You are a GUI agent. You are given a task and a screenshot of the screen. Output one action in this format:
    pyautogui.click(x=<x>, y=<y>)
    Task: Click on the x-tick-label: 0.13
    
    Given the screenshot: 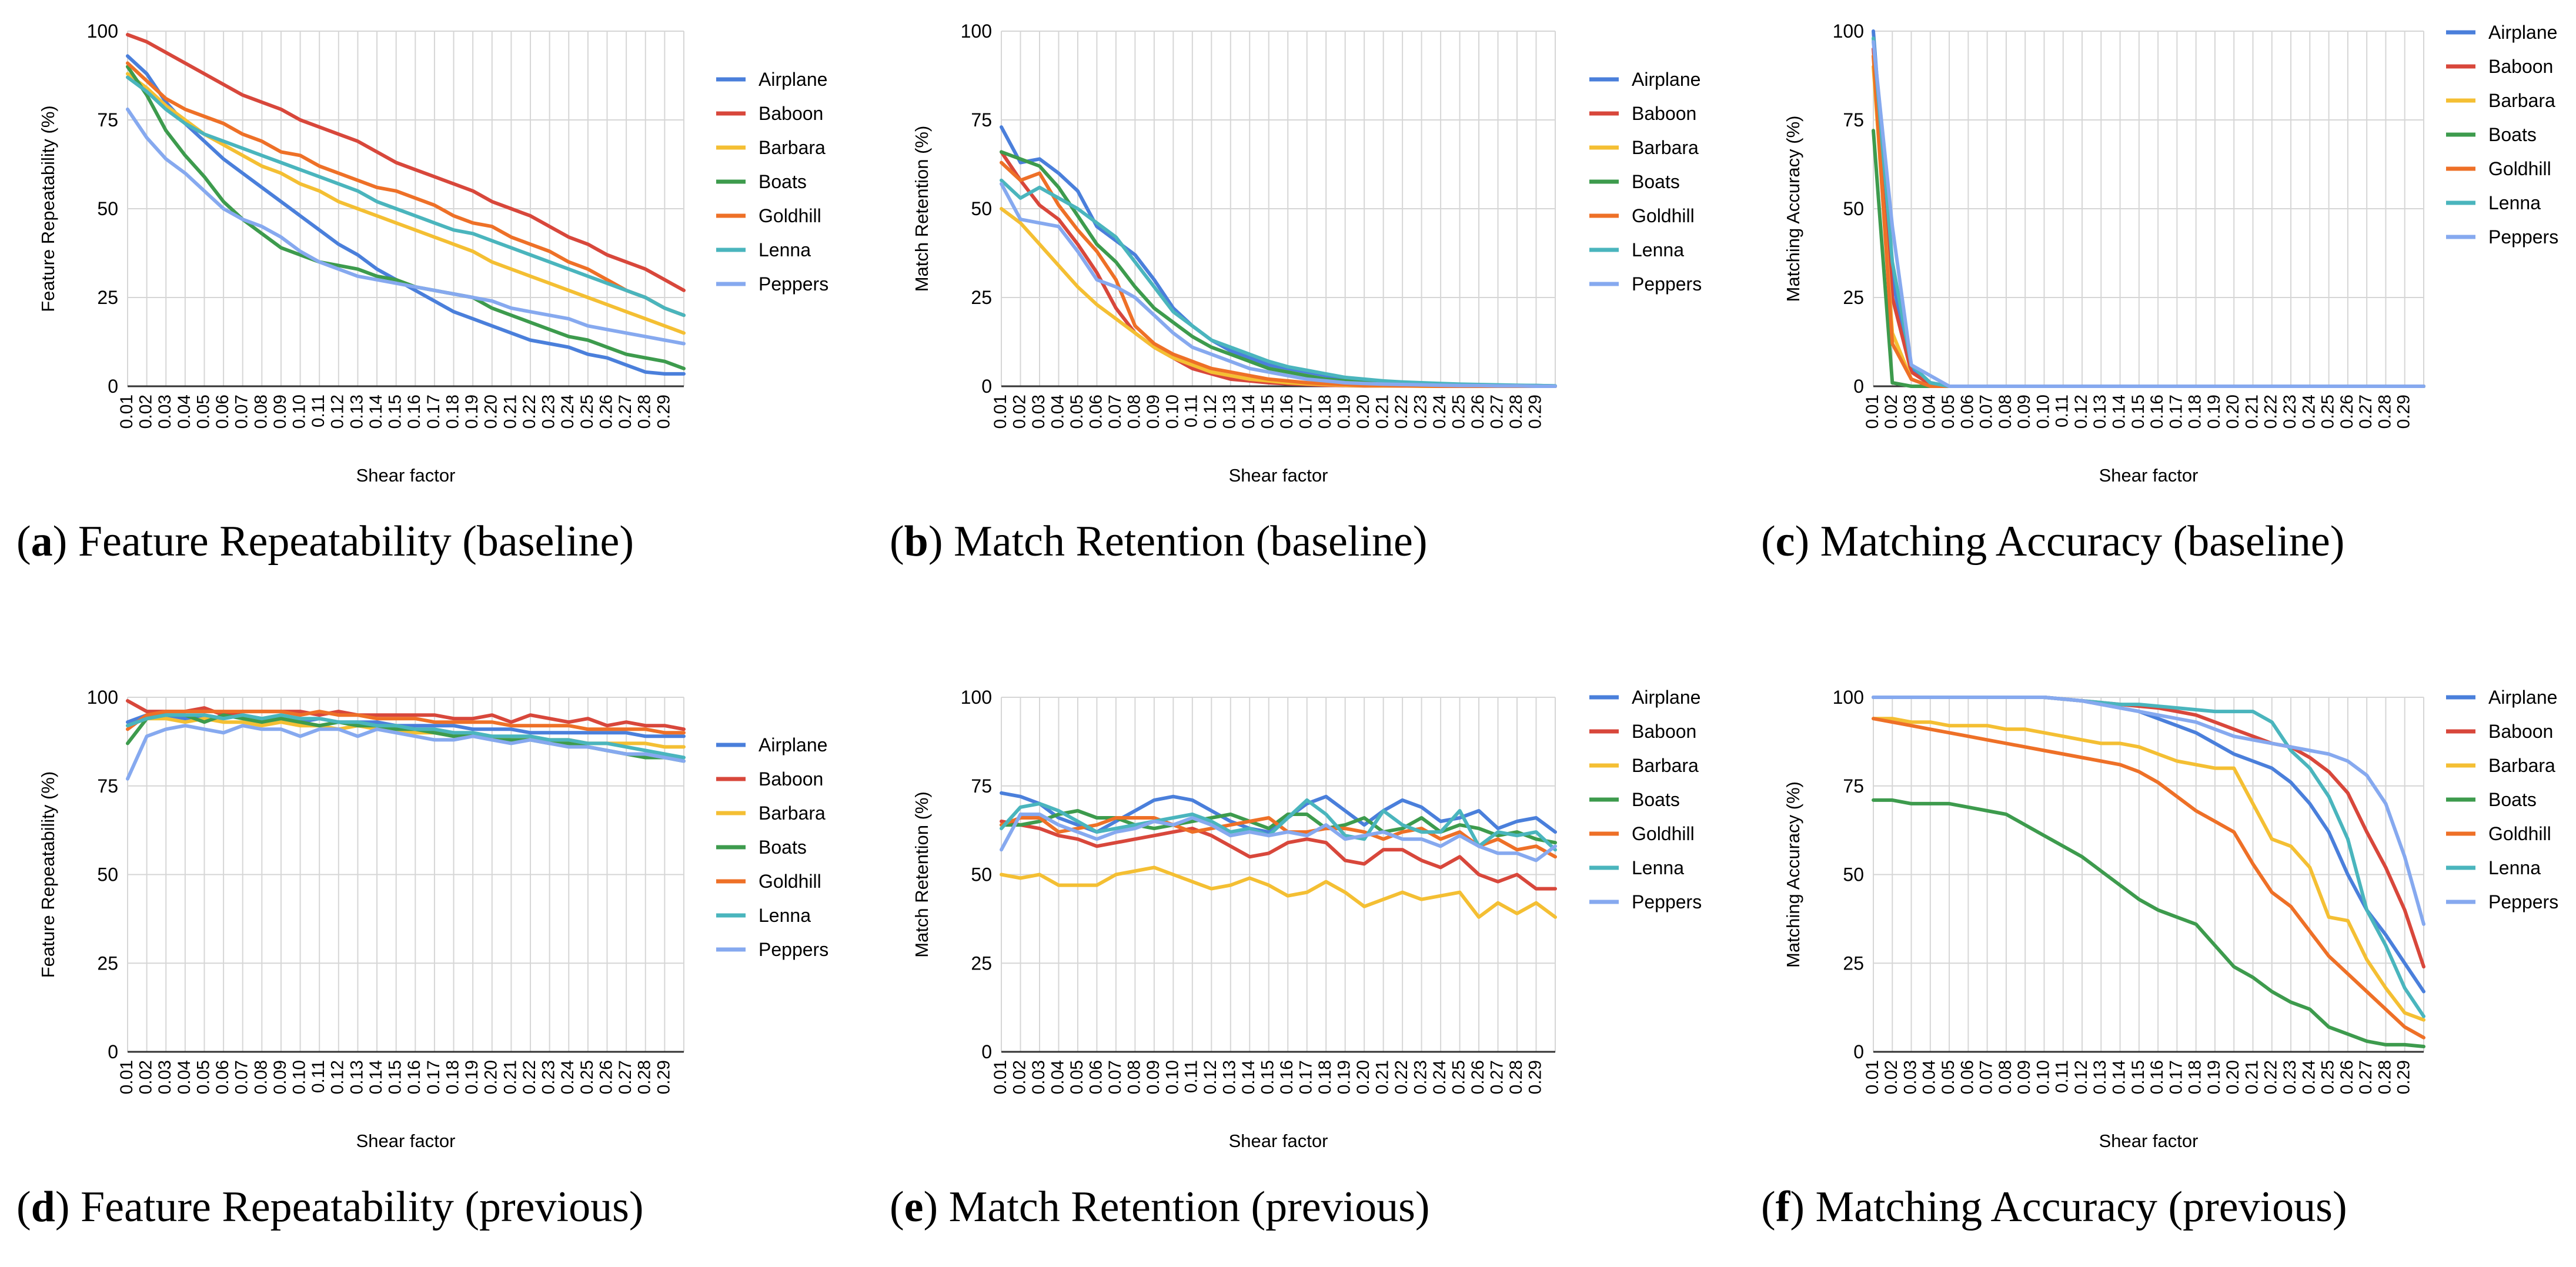 What is the action you would take?
    pyautogui.click(x=2100, y=412)
    